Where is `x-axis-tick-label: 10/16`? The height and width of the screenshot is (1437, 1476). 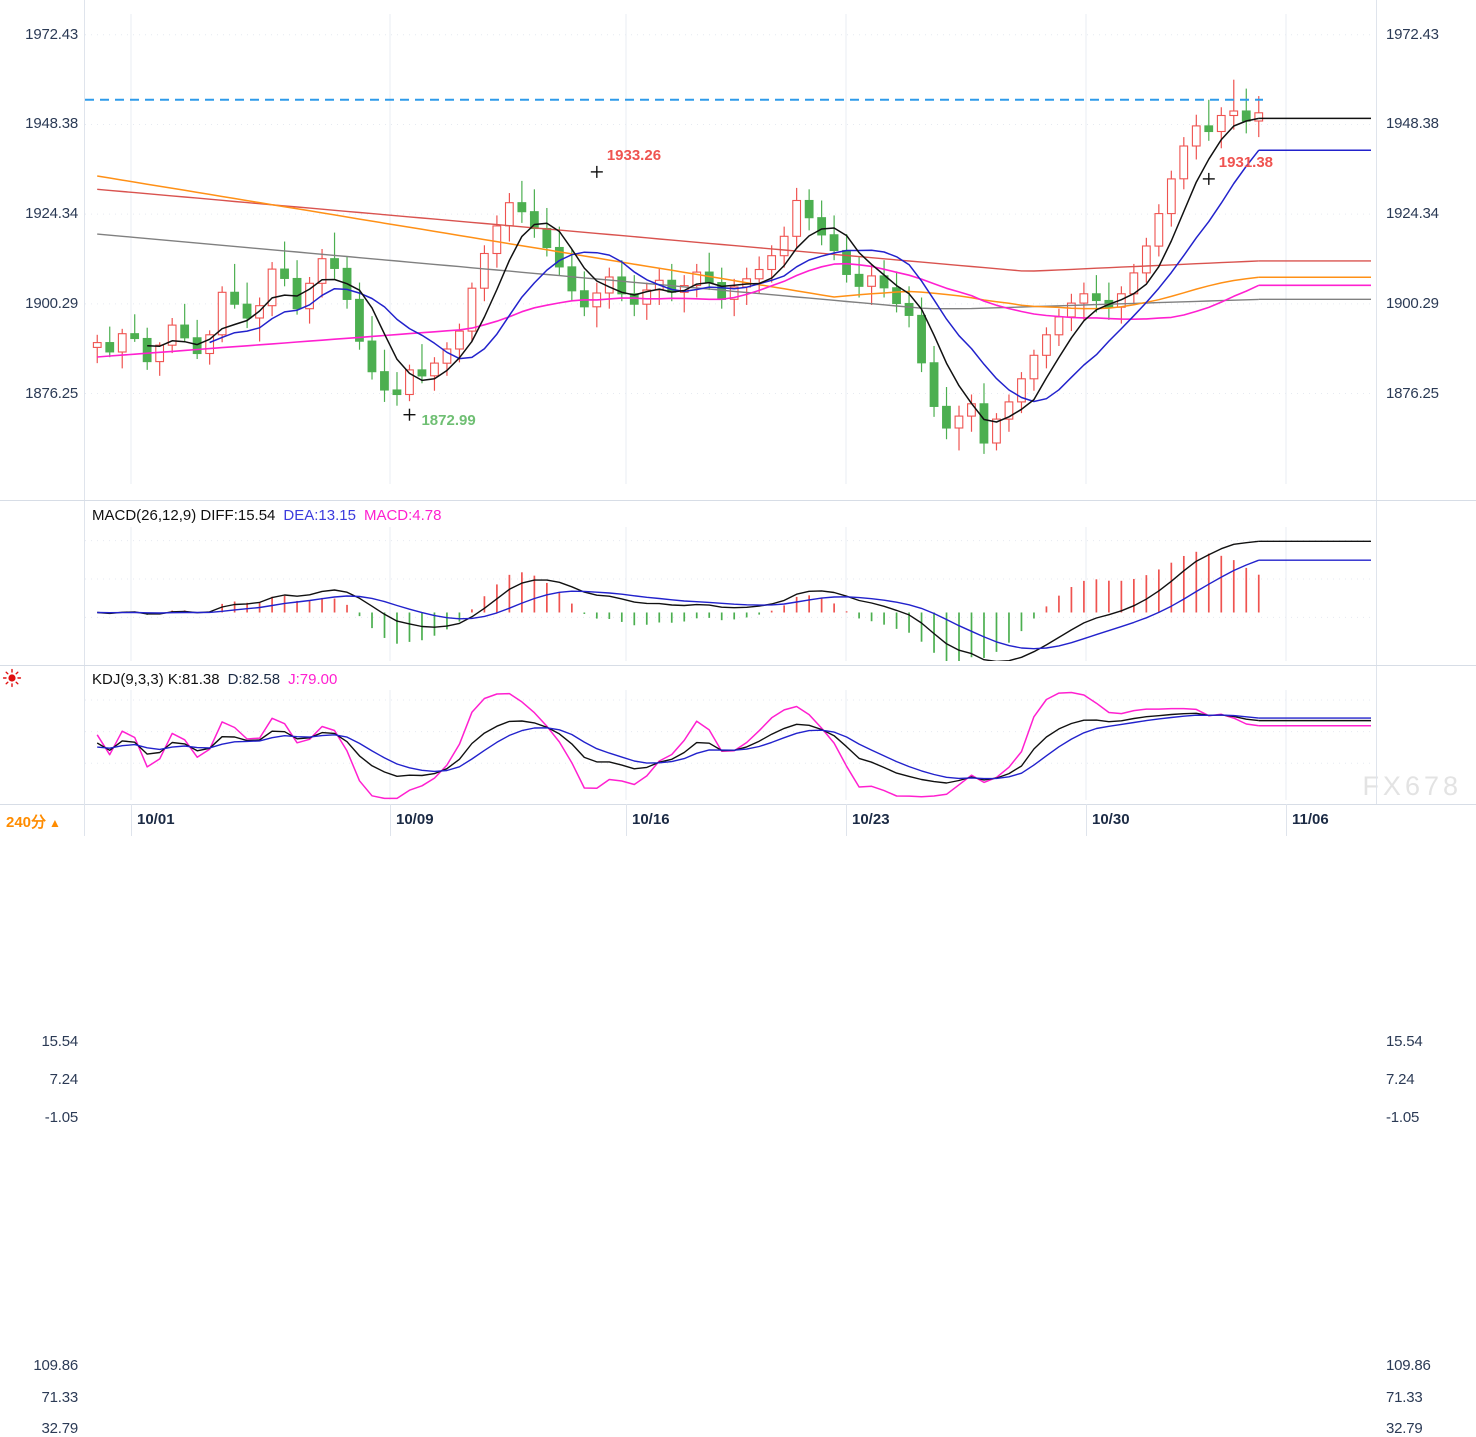
x-axis-tick-label: 10/16 is located at coordinates (651, 819).